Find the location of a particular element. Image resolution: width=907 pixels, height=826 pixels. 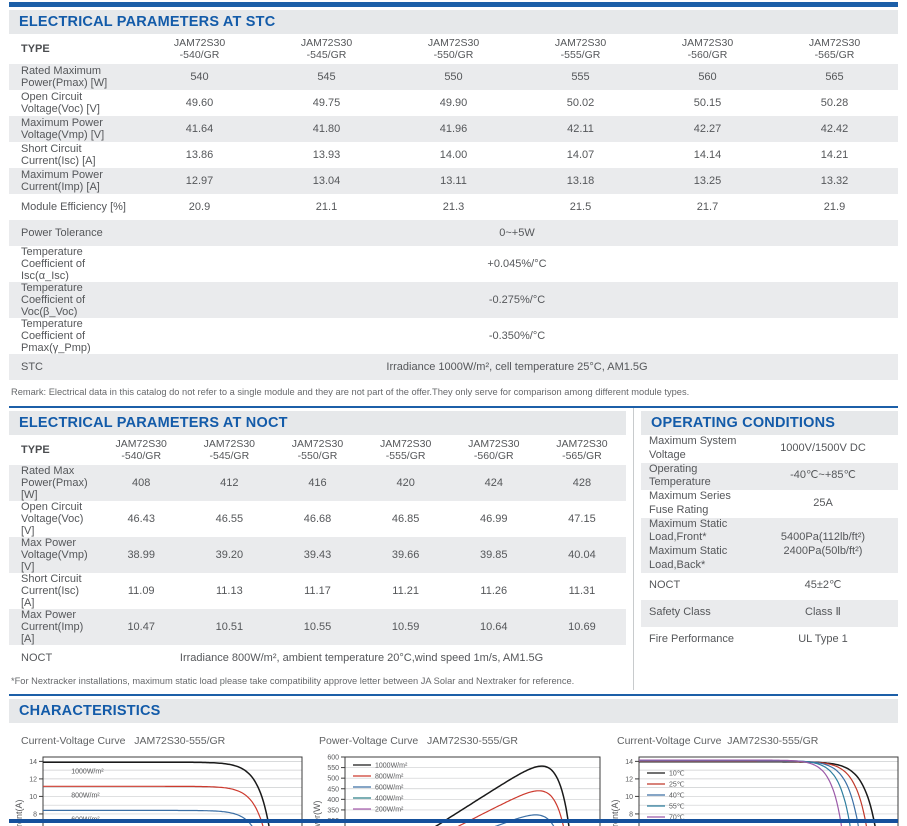

operating-row: Safety Class Class Ⅱ is located at coordinates (769, 613).